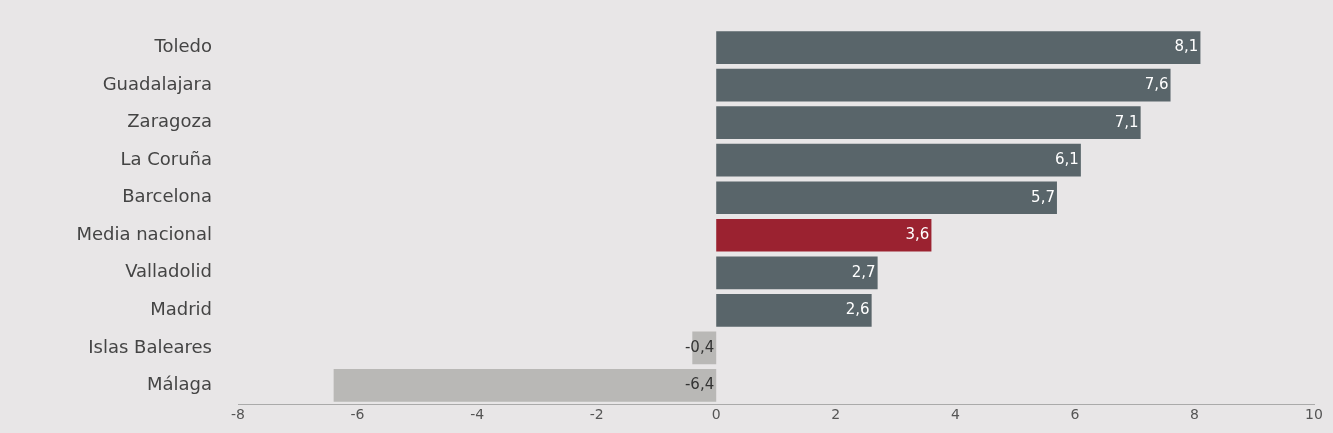  What do you see at coordinates (357, 414) in the screenshot?
I see `x-tick-label: -6` at bounding box center [357, 414].